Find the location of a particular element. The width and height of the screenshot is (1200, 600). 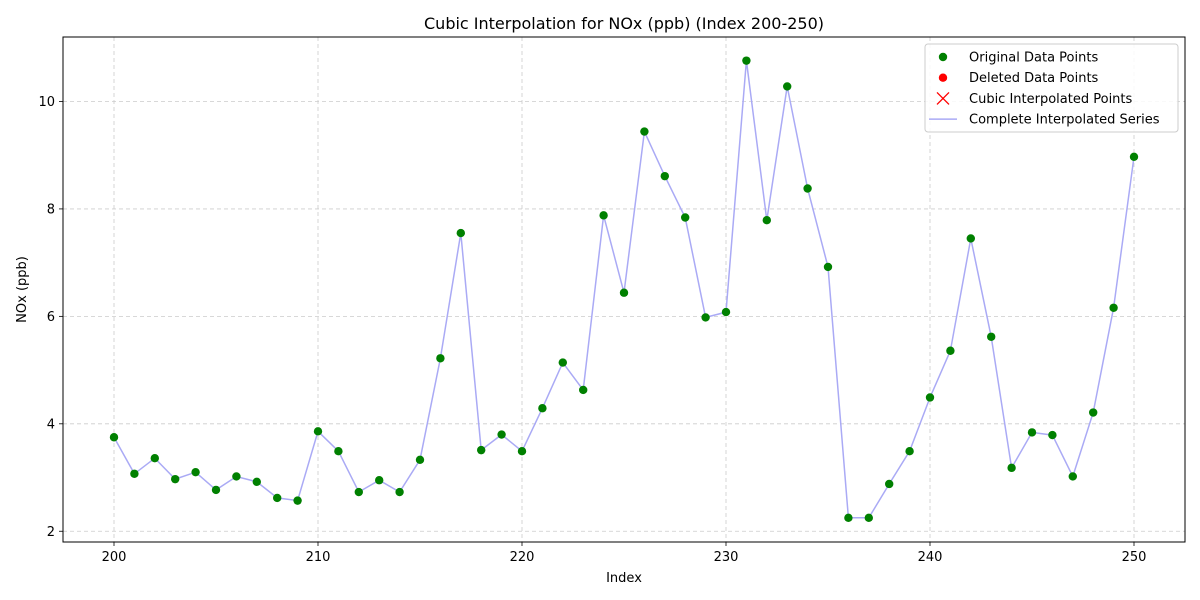

x-tick-label: 220 is located at coordinates (522, 557).